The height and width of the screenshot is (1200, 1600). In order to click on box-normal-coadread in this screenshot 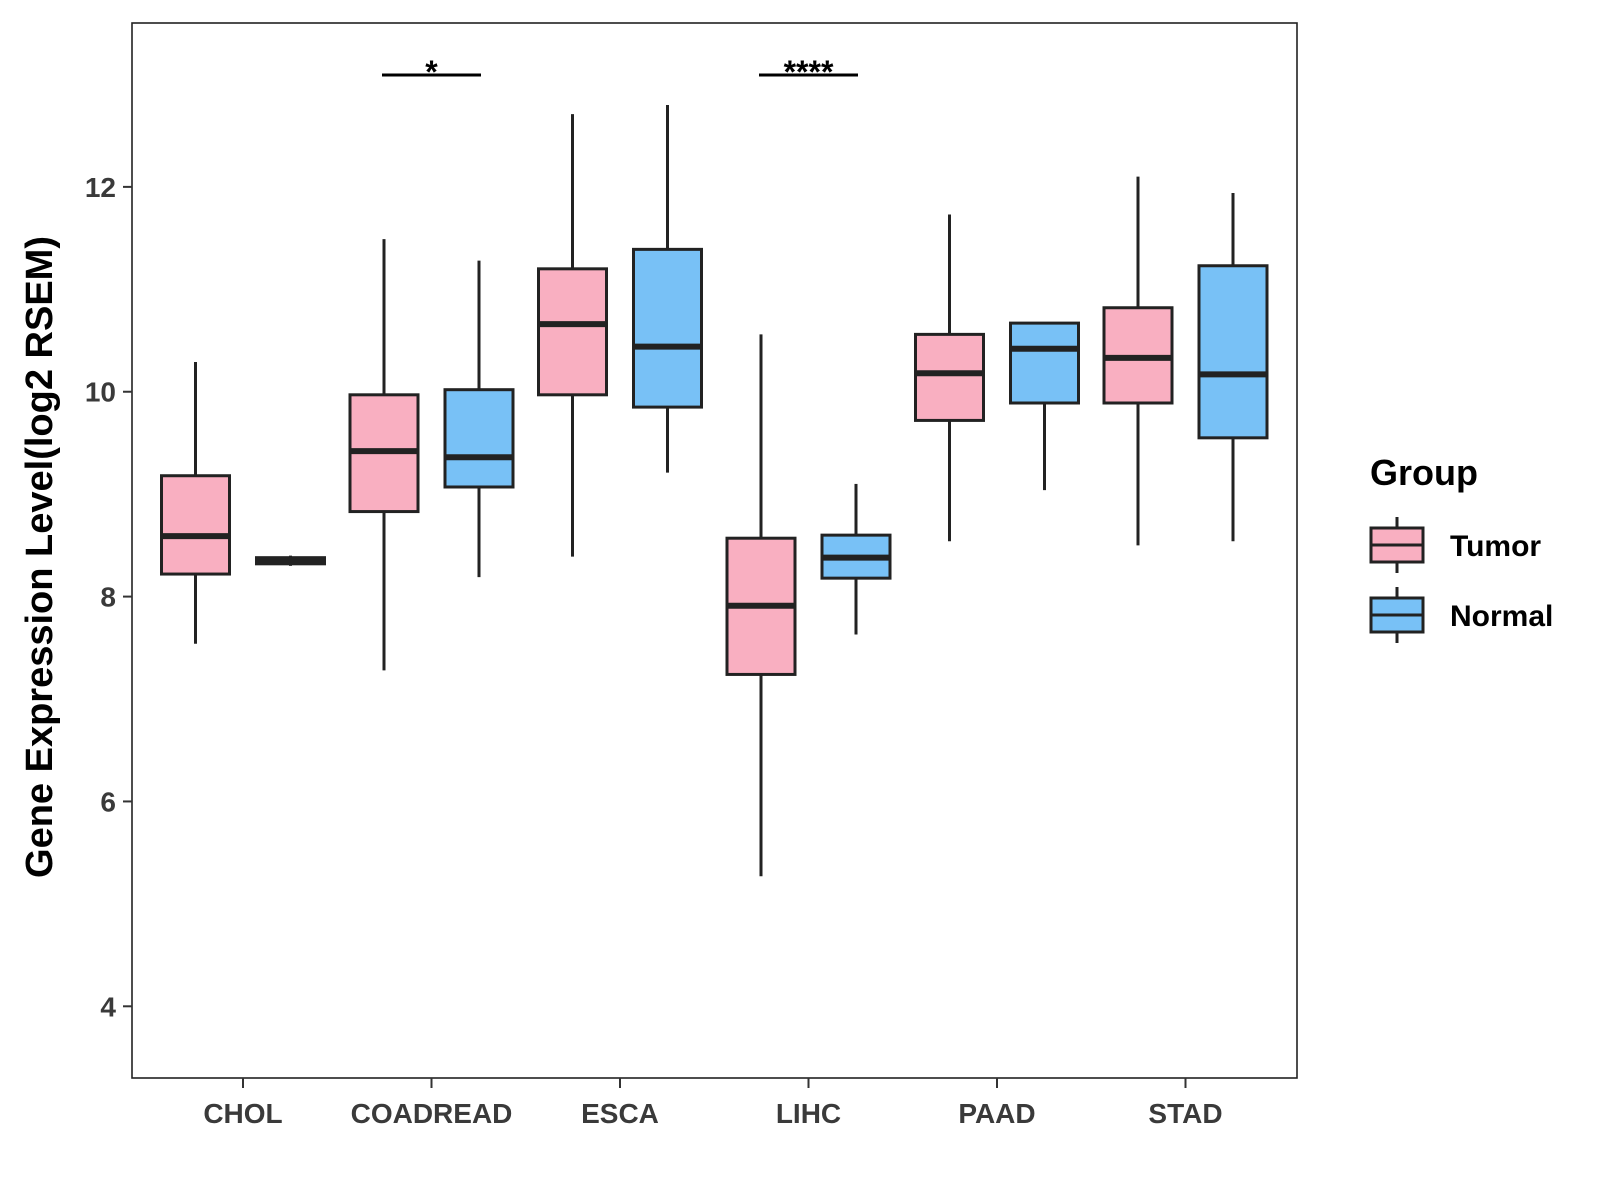, I will do `click(479, 419)`.